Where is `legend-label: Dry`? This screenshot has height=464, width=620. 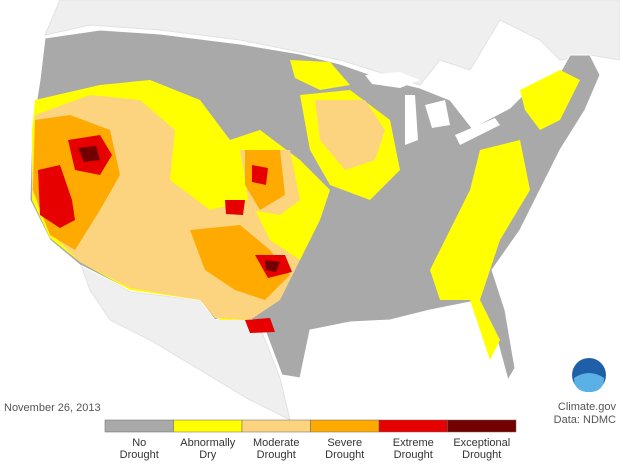
legend-label: Dry is located at coordinates (208, 455).